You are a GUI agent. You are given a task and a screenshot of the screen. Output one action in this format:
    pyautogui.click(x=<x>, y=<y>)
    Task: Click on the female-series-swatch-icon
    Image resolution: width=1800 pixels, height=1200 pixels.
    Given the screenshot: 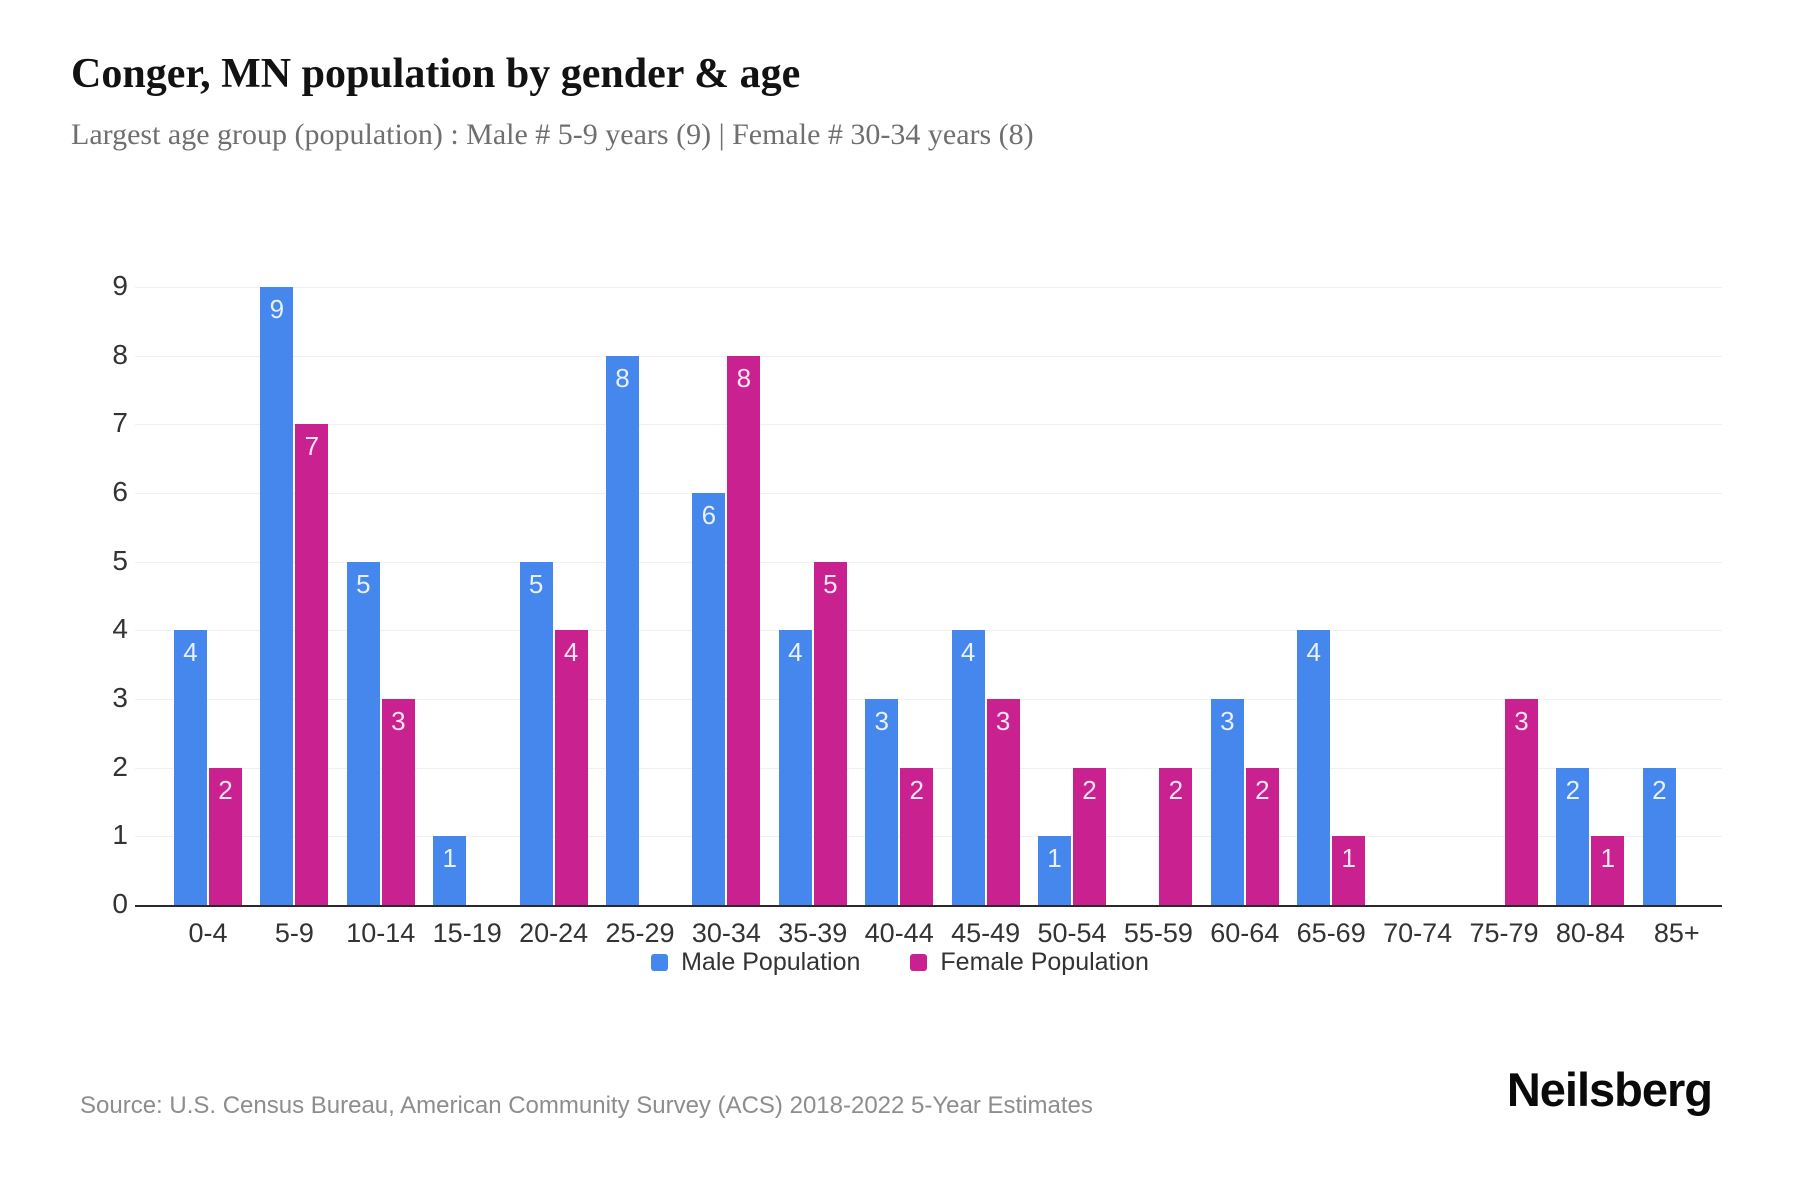 What is the action you would take?
    pyautogui.click(x=919, y=962)
    